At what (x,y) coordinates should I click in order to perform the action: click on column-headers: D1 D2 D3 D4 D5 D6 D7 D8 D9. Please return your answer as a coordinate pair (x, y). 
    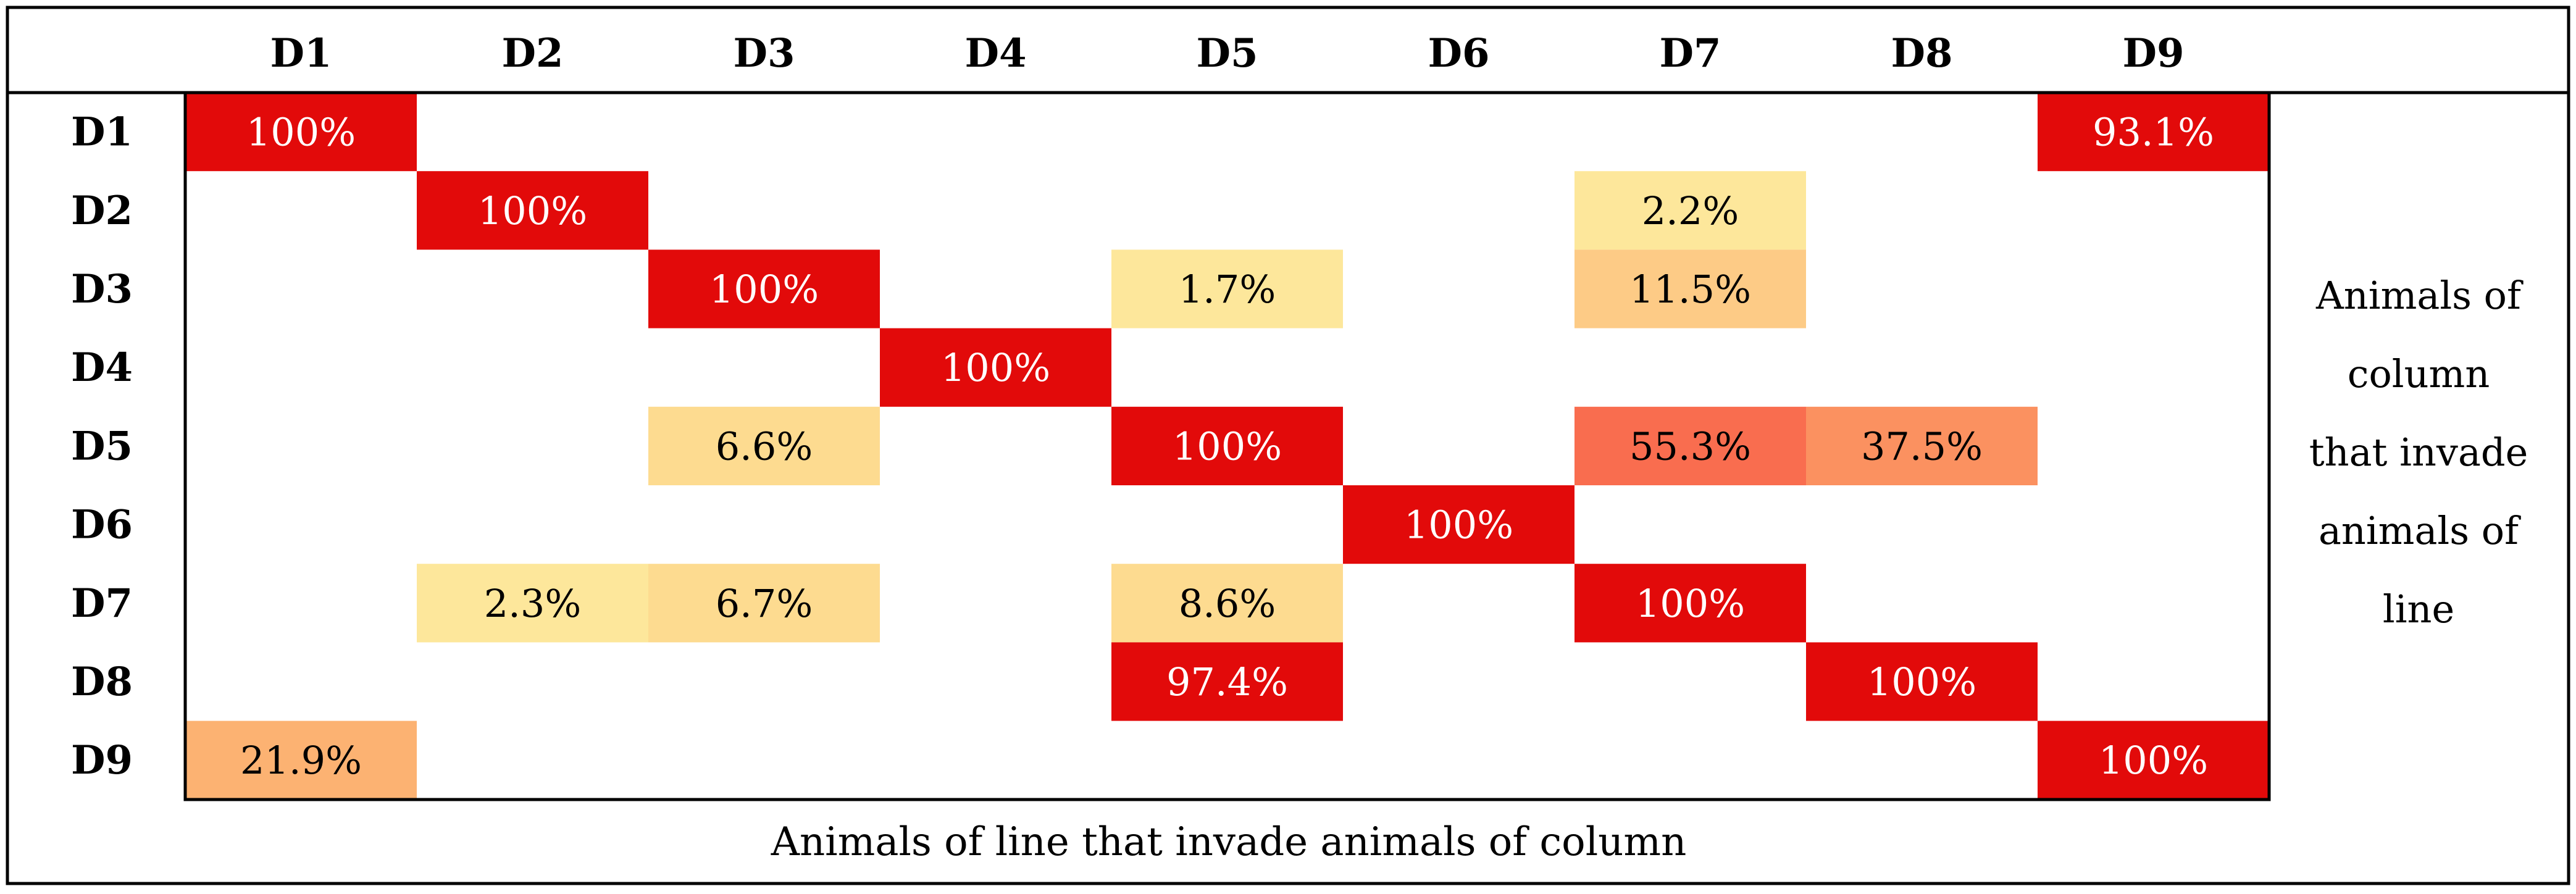
    Looking at the image, I should click on (1227, 53).